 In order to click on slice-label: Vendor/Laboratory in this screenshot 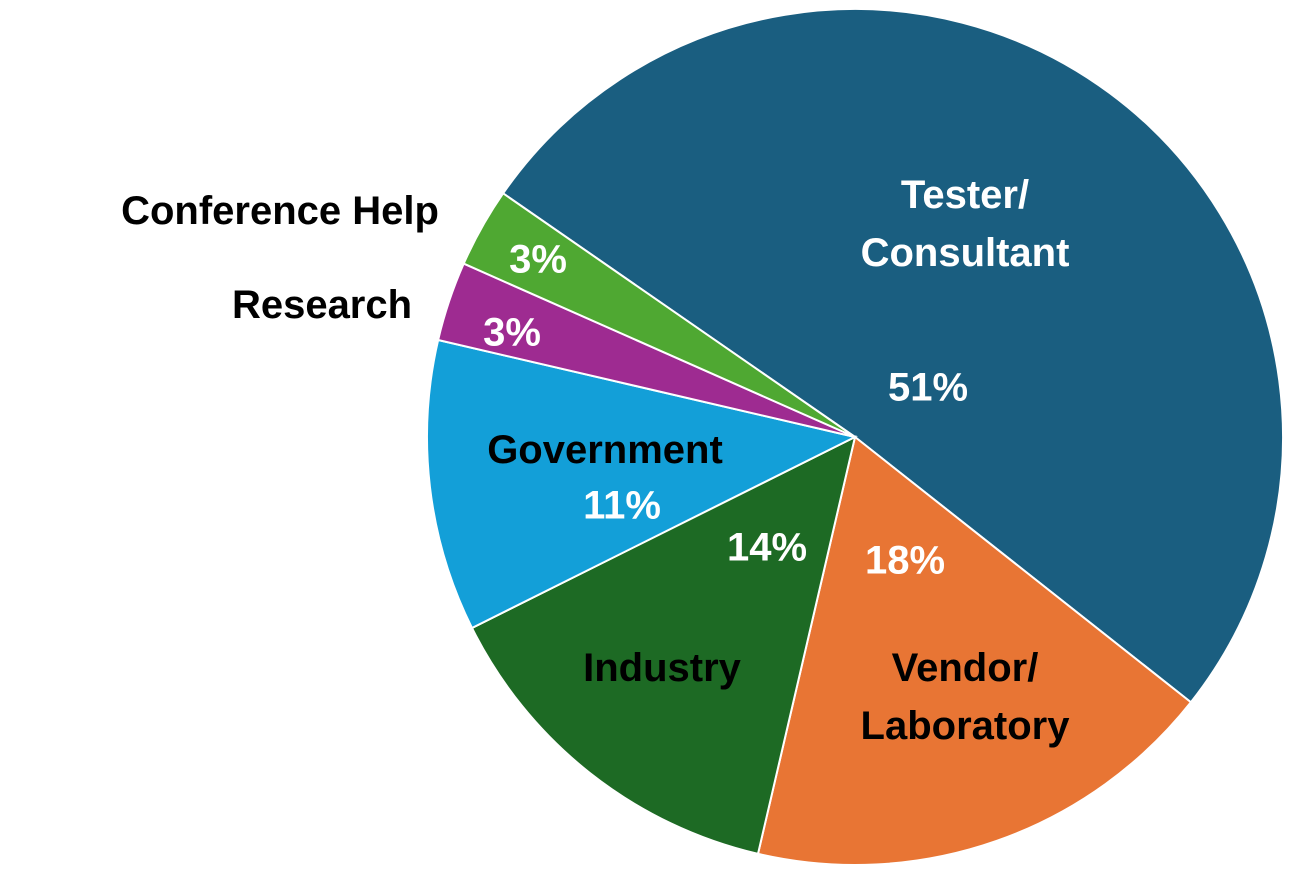, I will do `click(966, 697)`.